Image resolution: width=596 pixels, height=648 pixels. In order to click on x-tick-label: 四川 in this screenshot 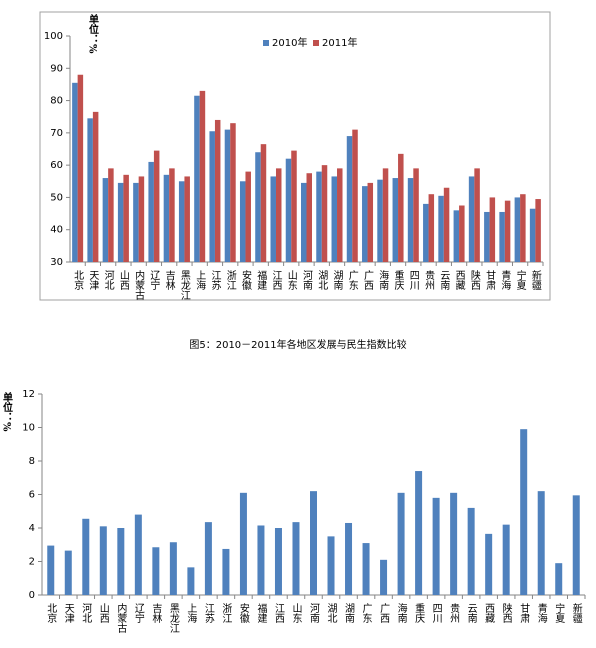, I will do `click(436, 613)`.